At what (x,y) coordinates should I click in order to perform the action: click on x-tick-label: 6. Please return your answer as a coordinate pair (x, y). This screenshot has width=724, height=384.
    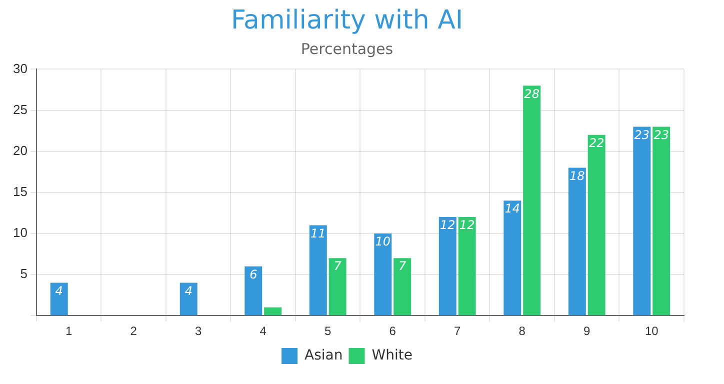
    Looking at the image, I should click on (392, 331).